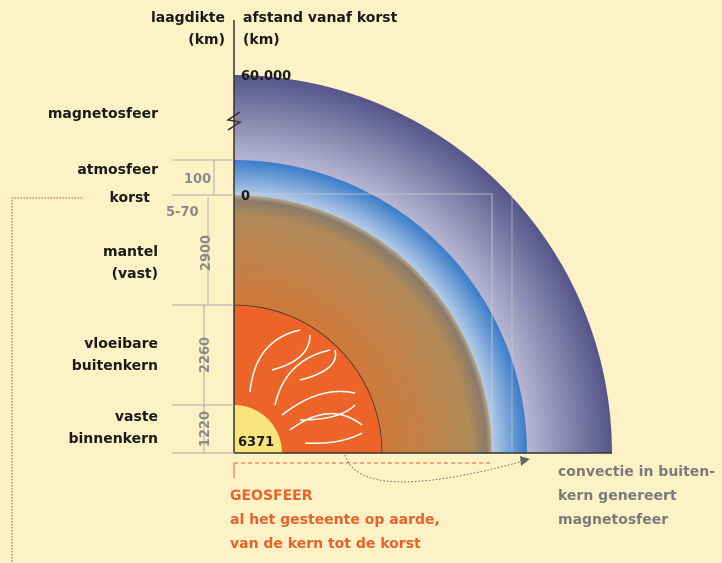 This screenshot has width=722, height=563. What do you see at coordinates (245, 196) in the screenshot?
I see `distance: 0` at bounding box center [245, 196].